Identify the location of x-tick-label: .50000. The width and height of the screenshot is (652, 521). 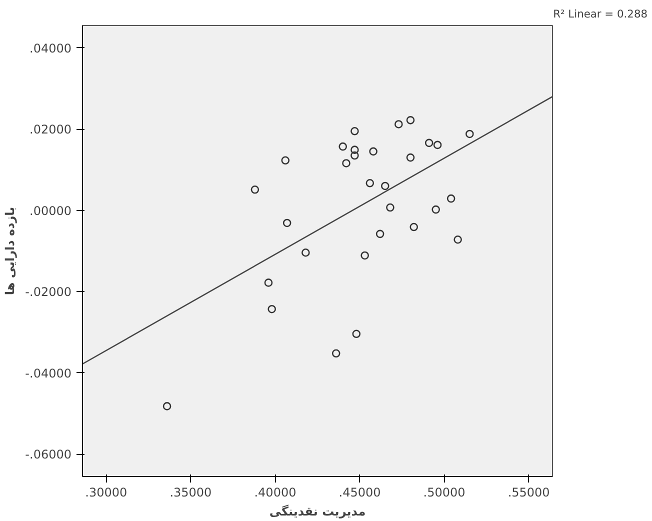
(444, 493).